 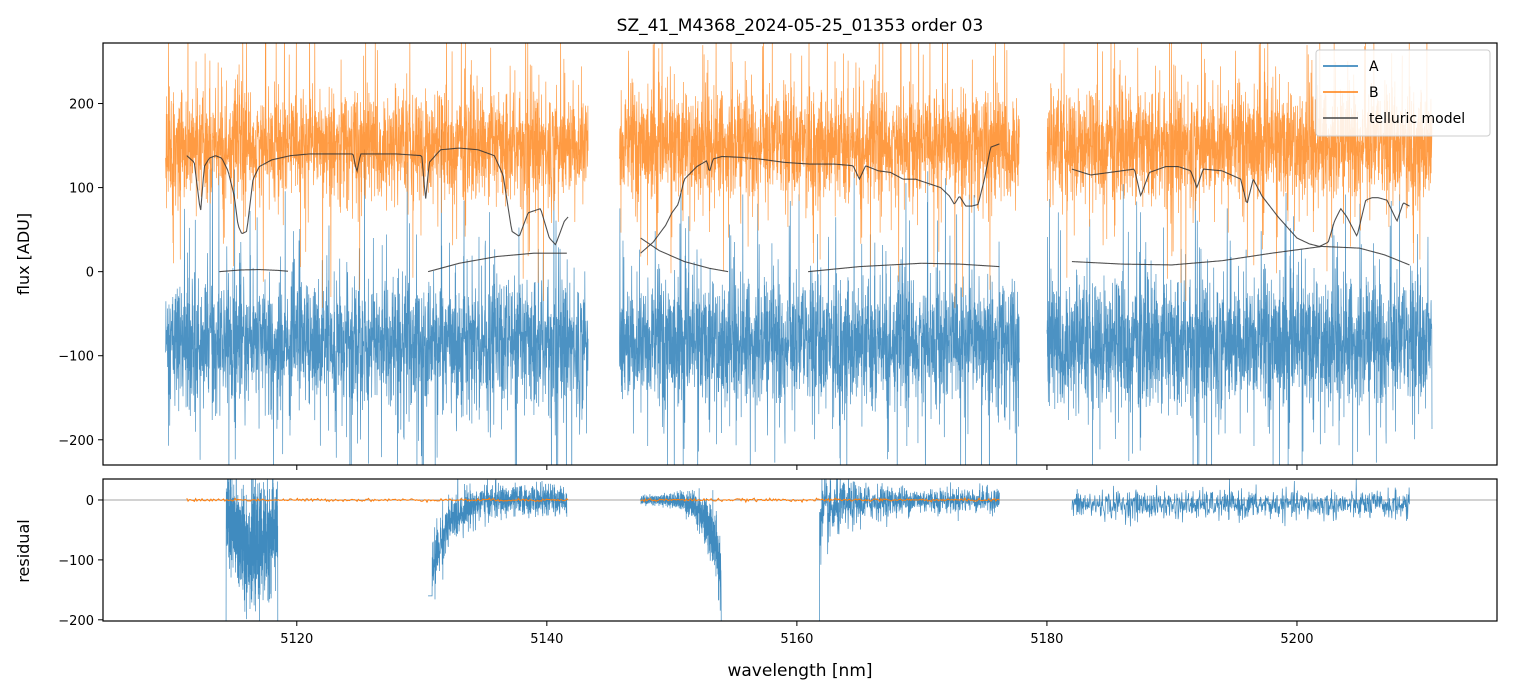 What do you see at coordinates (800, 26) in the screenshot?
I see `chart-title: SZ_41_M4368_2024-05-25_01353 order 03` at bounding box center [800, 26].